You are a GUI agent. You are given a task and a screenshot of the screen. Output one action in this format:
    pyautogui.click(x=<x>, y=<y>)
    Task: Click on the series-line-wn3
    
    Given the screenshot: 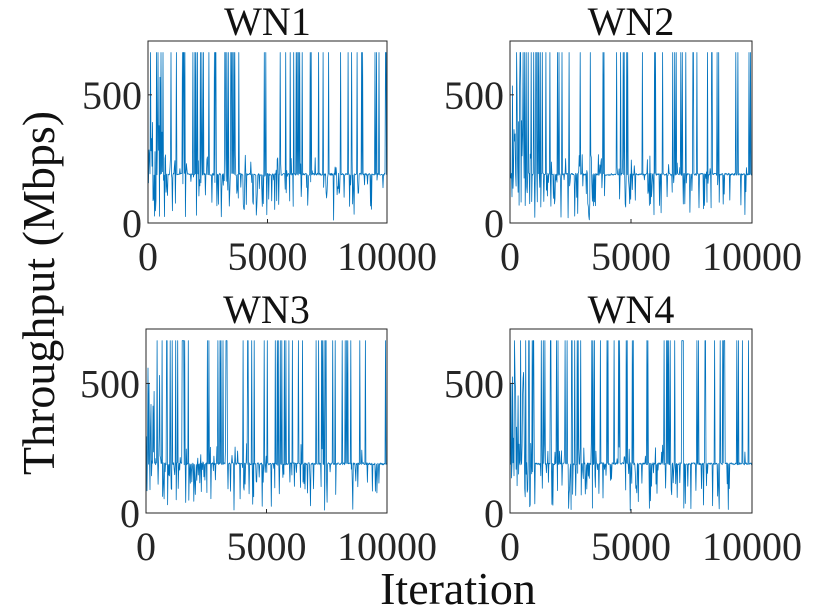 What is the action you would take?
    pyautogui.click(x=266, y=425)
    